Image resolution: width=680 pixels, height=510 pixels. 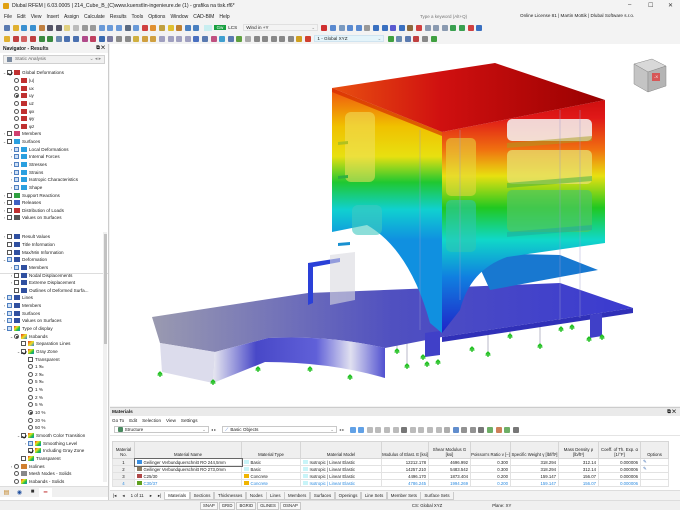 What do you see at coordinates (449, 476) in the screenshot?
I see `cell-G: 1873.404` at bounding box center [449, 476].